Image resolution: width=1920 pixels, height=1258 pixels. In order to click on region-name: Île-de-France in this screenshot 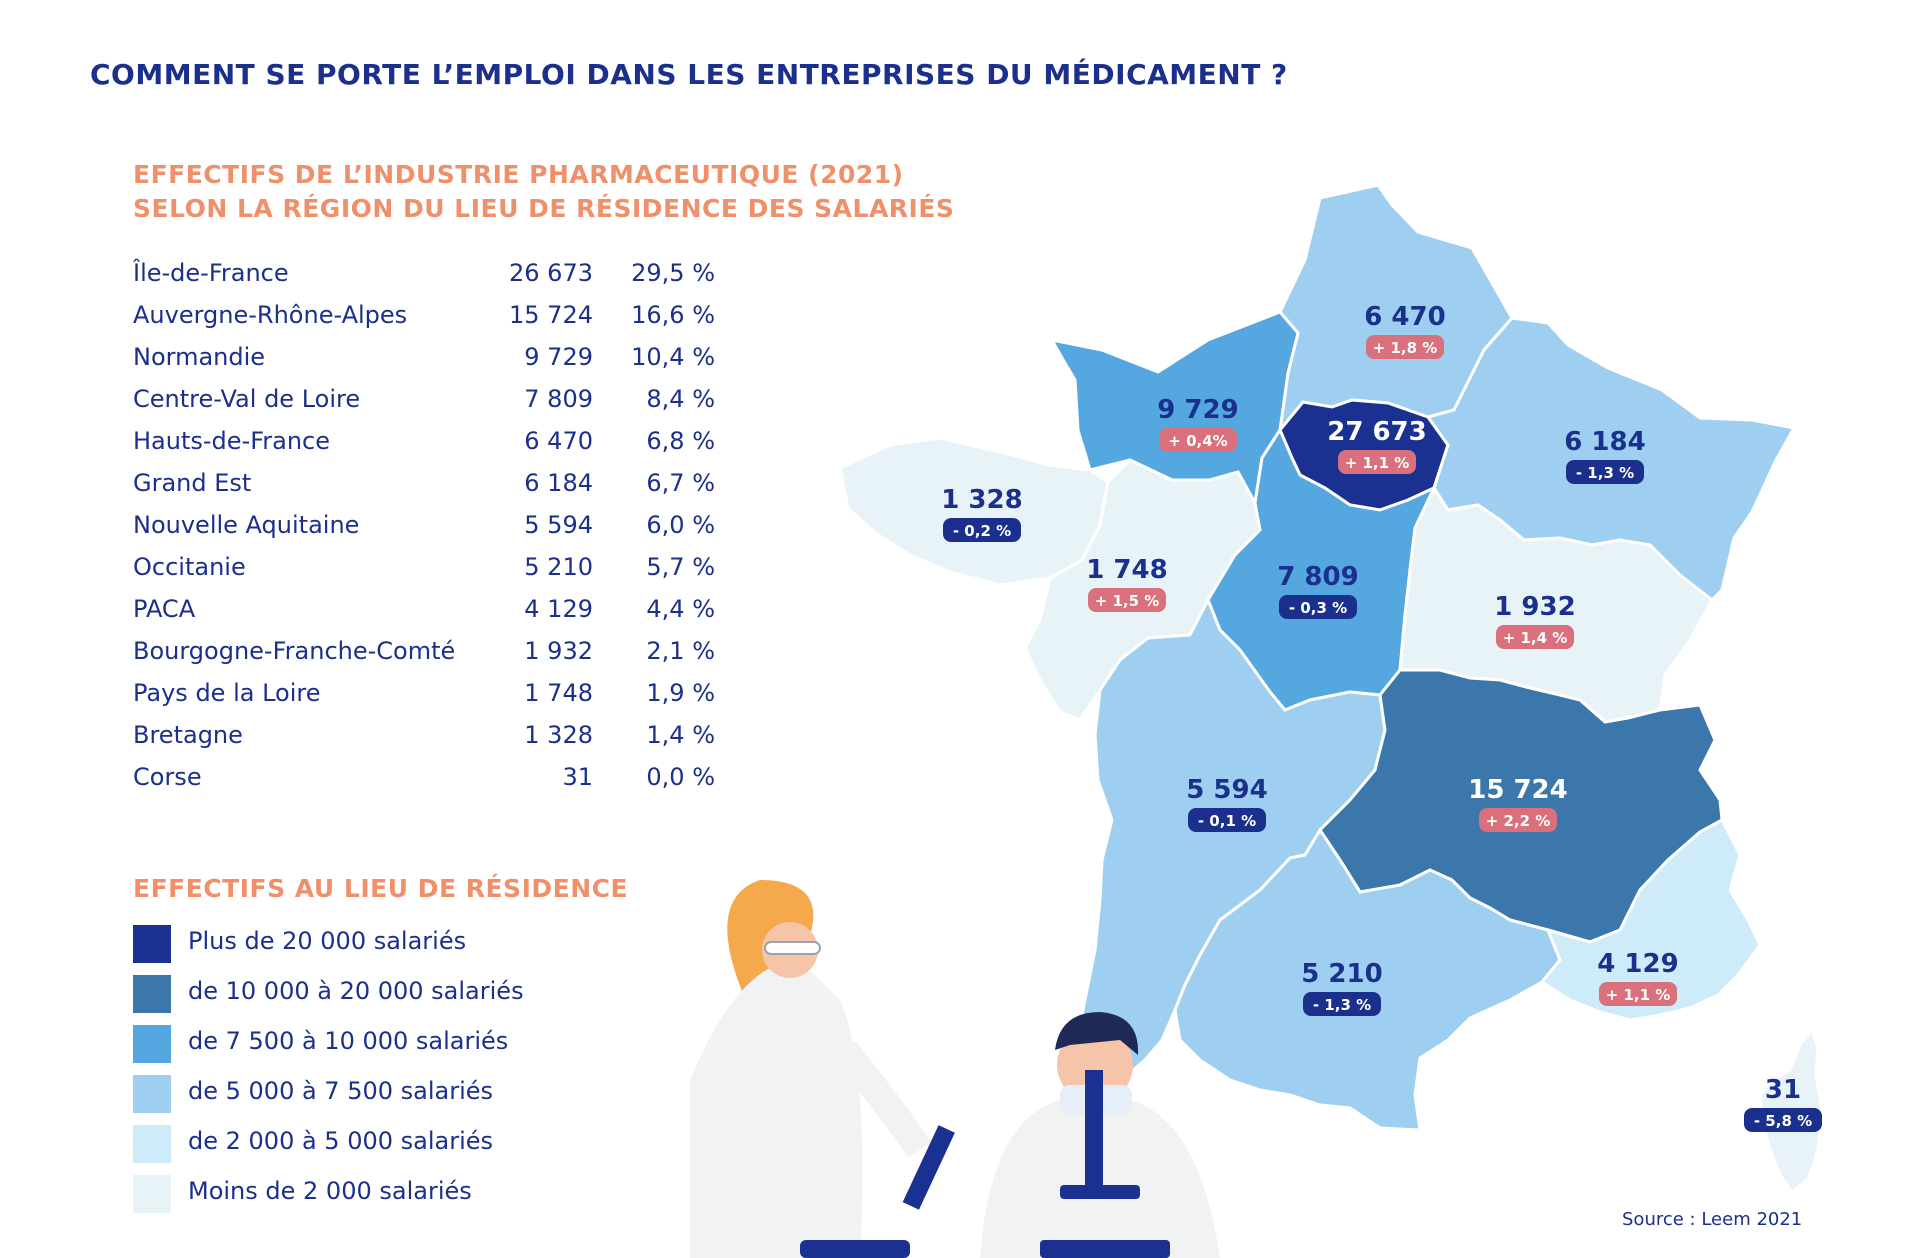, I will do `click(211, 273)`.